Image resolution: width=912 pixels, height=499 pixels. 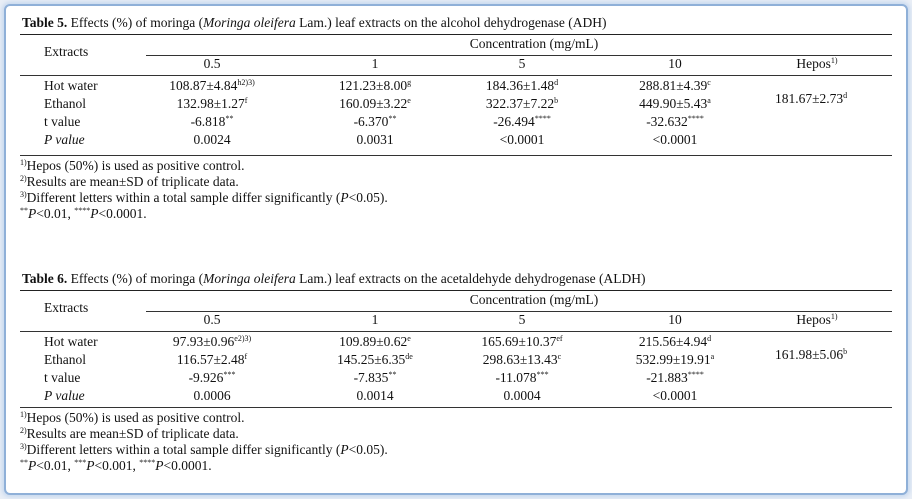 What do you see at coordinates (456, 396) in the screenshot?
I see `table-row: P value 0.0006 0.0014 0.0004 <0.0001` at bounding box center [456, 396].